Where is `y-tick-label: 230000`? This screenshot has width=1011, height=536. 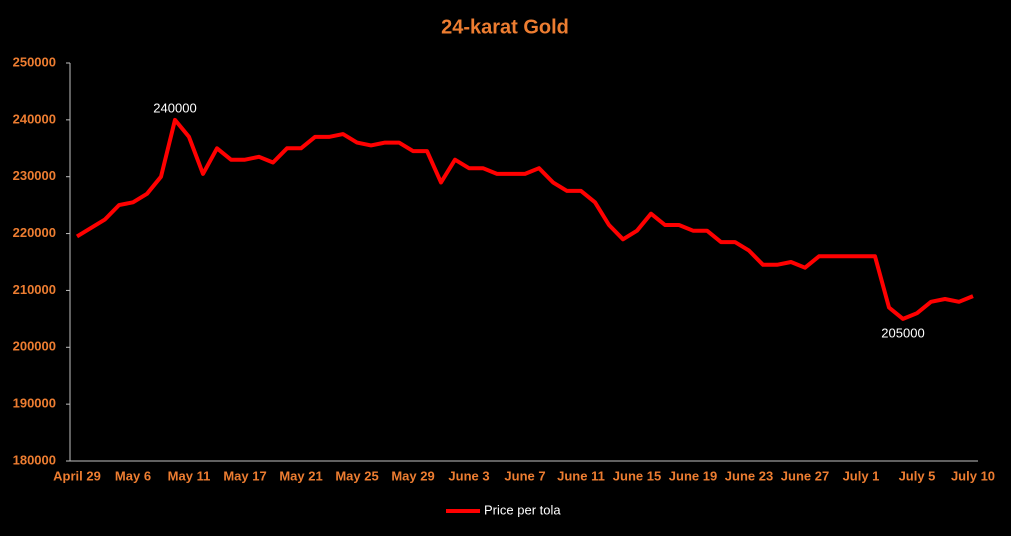
y-tick-label: 230000 is located at coordinates (34, 175).